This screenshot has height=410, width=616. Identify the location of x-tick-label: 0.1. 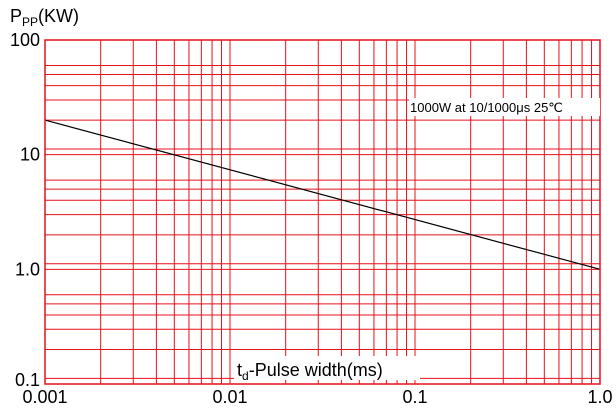
(414, 397).